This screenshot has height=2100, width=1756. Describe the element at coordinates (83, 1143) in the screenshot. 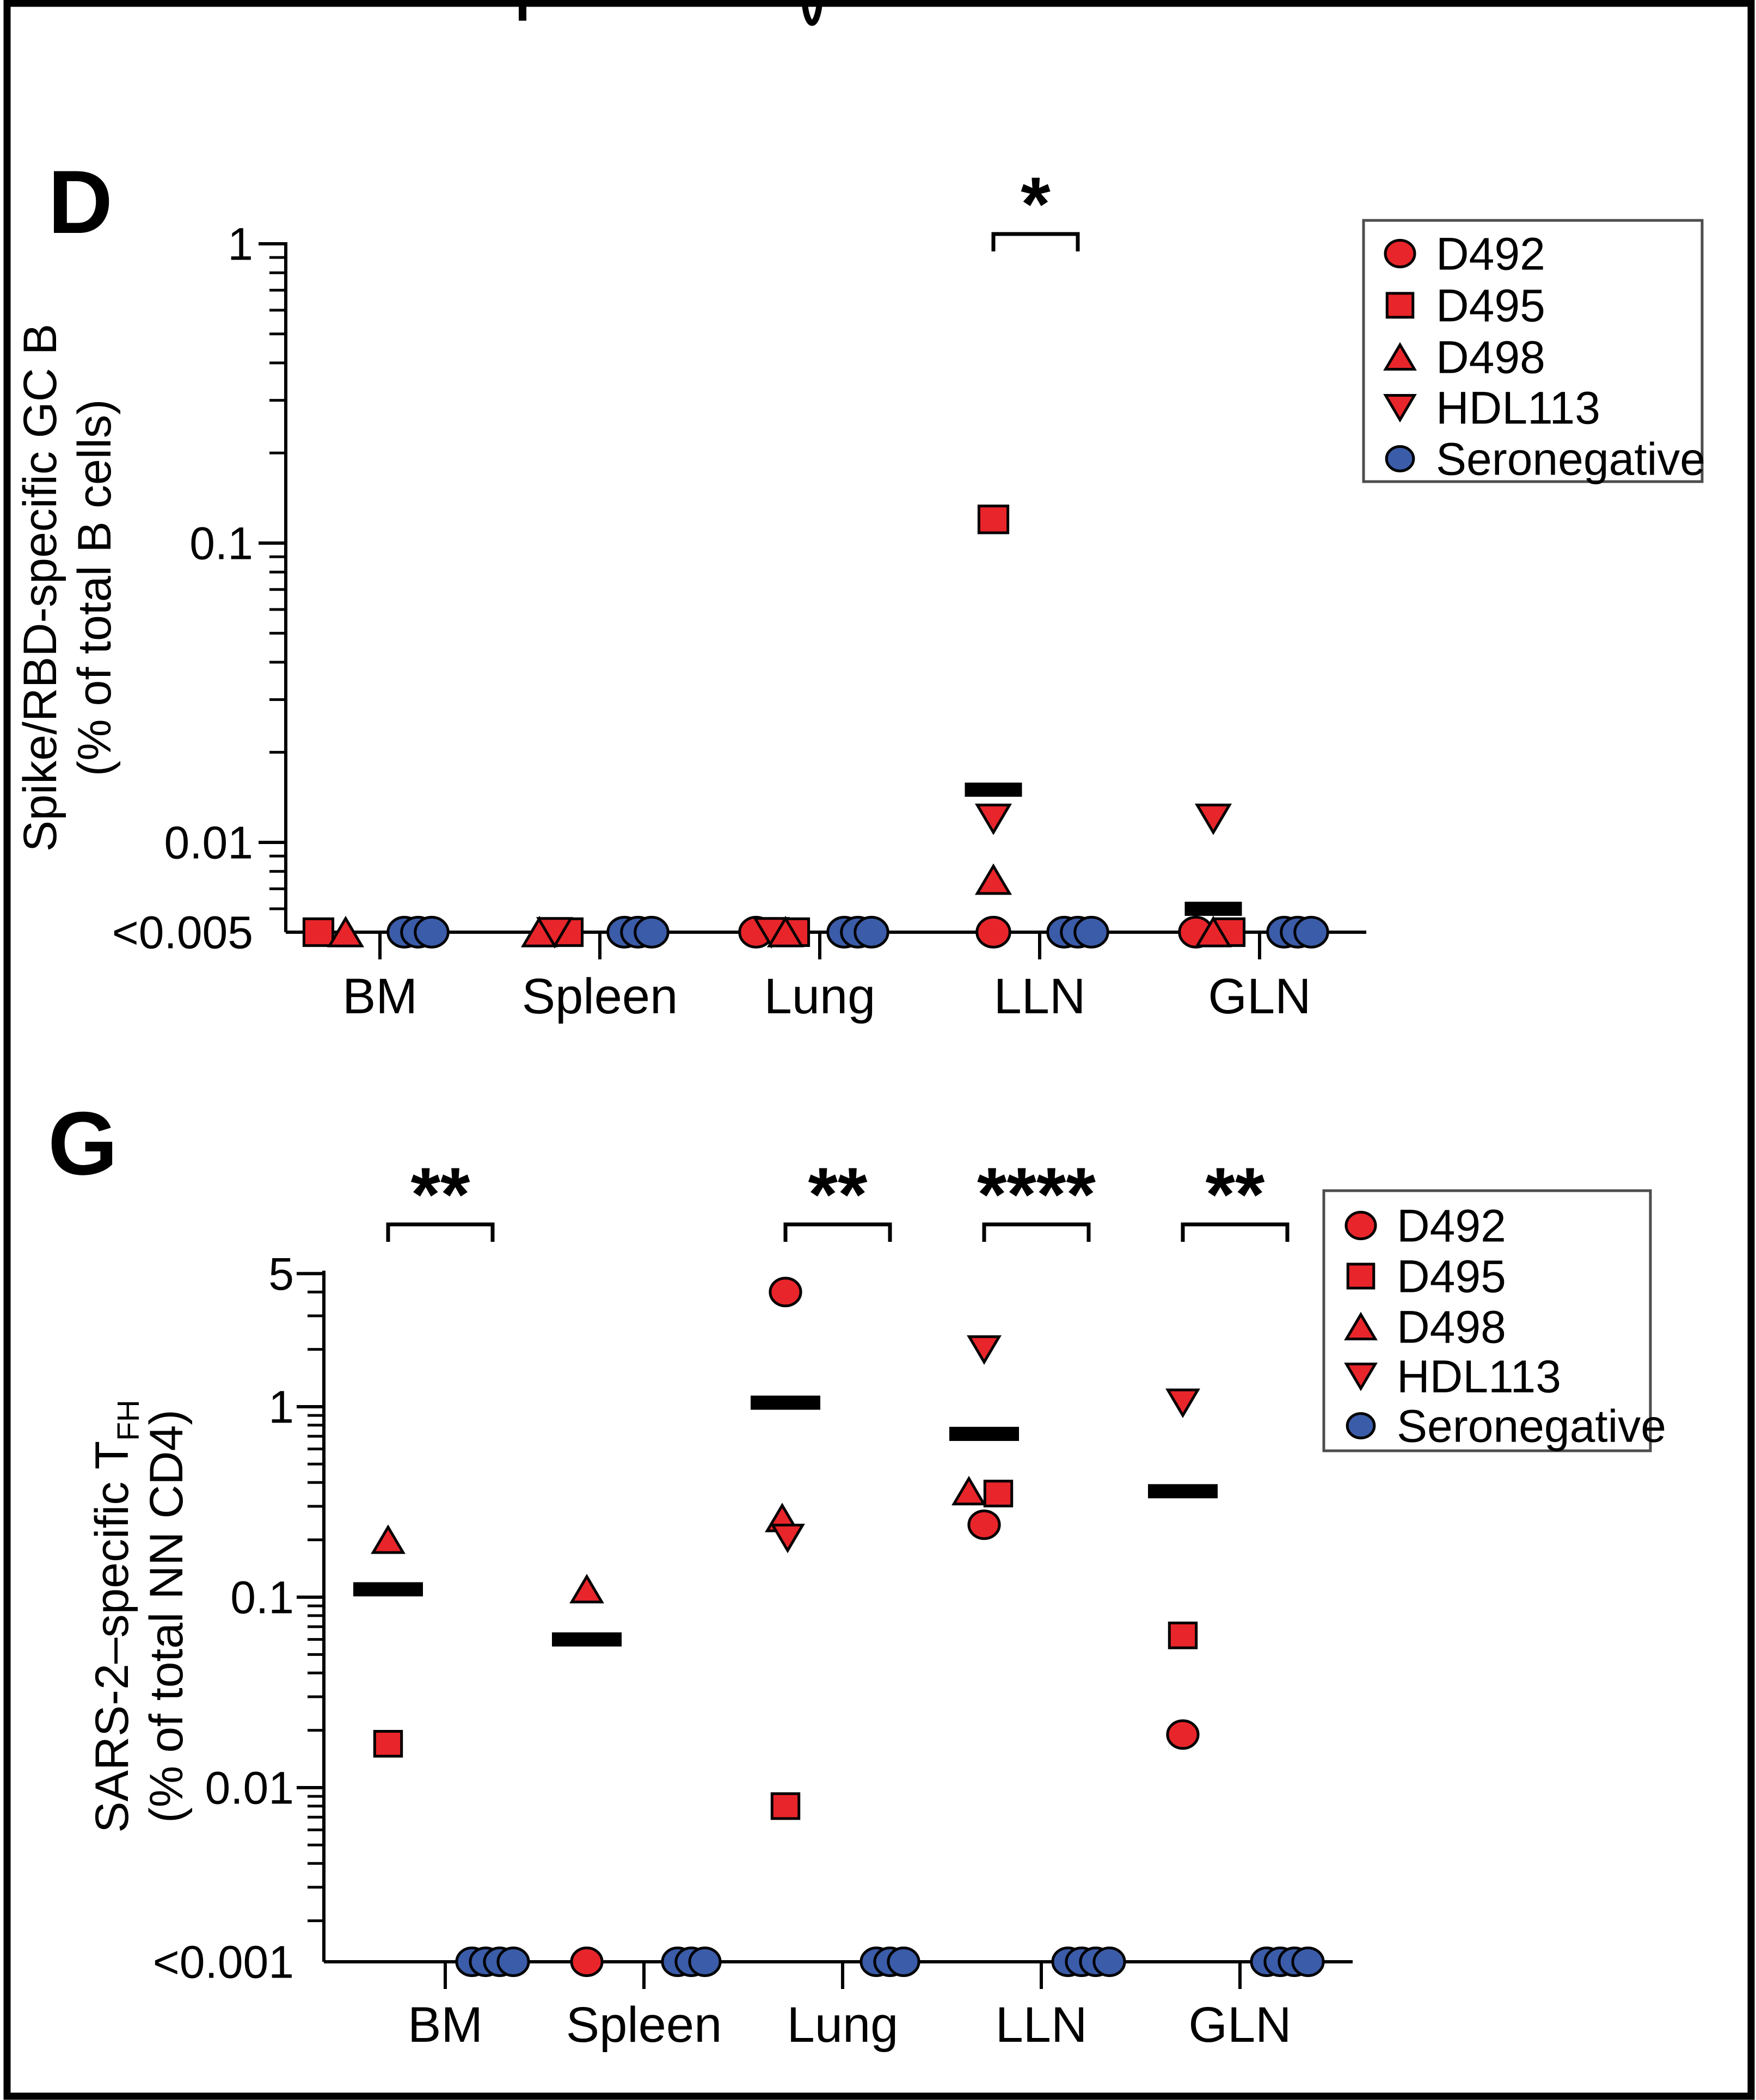

I see `panel-letter-G: G` at that location.